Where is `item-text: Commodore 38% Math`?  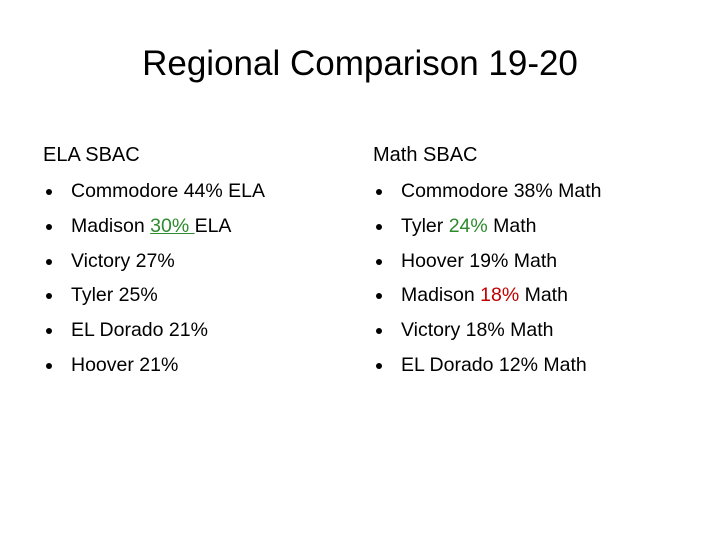 item-text: Commodore 38% Math is located at coordinates (501, 191).